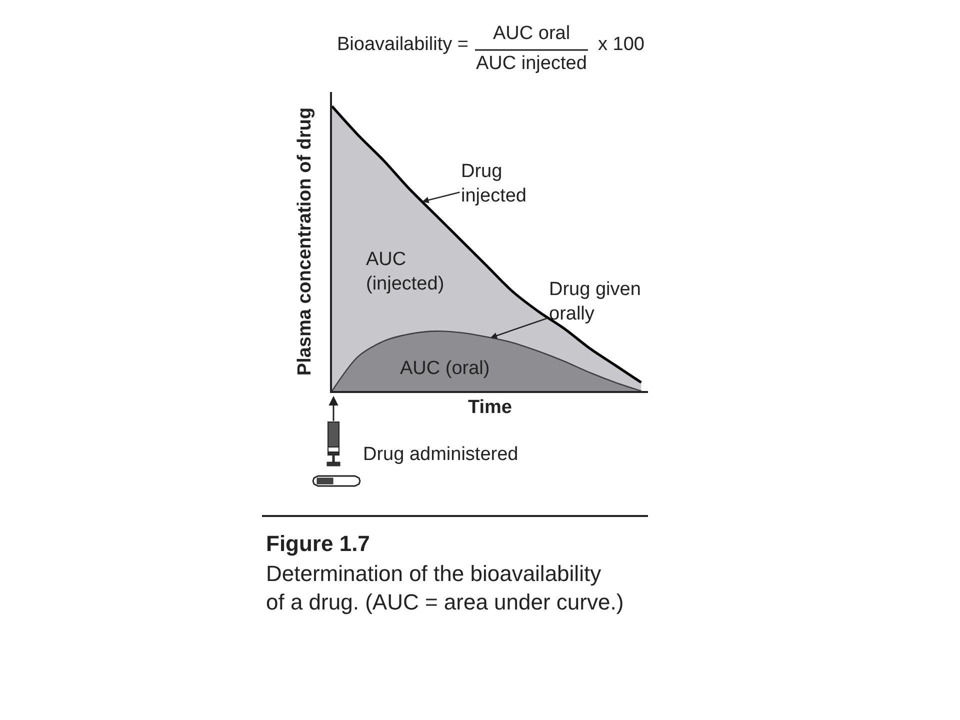 The image size is (960, 720). What do you see at coordinates (405, 272) in the screenshot?
I see `annotation: AUC (injected)` at bounding box center [405, 272].